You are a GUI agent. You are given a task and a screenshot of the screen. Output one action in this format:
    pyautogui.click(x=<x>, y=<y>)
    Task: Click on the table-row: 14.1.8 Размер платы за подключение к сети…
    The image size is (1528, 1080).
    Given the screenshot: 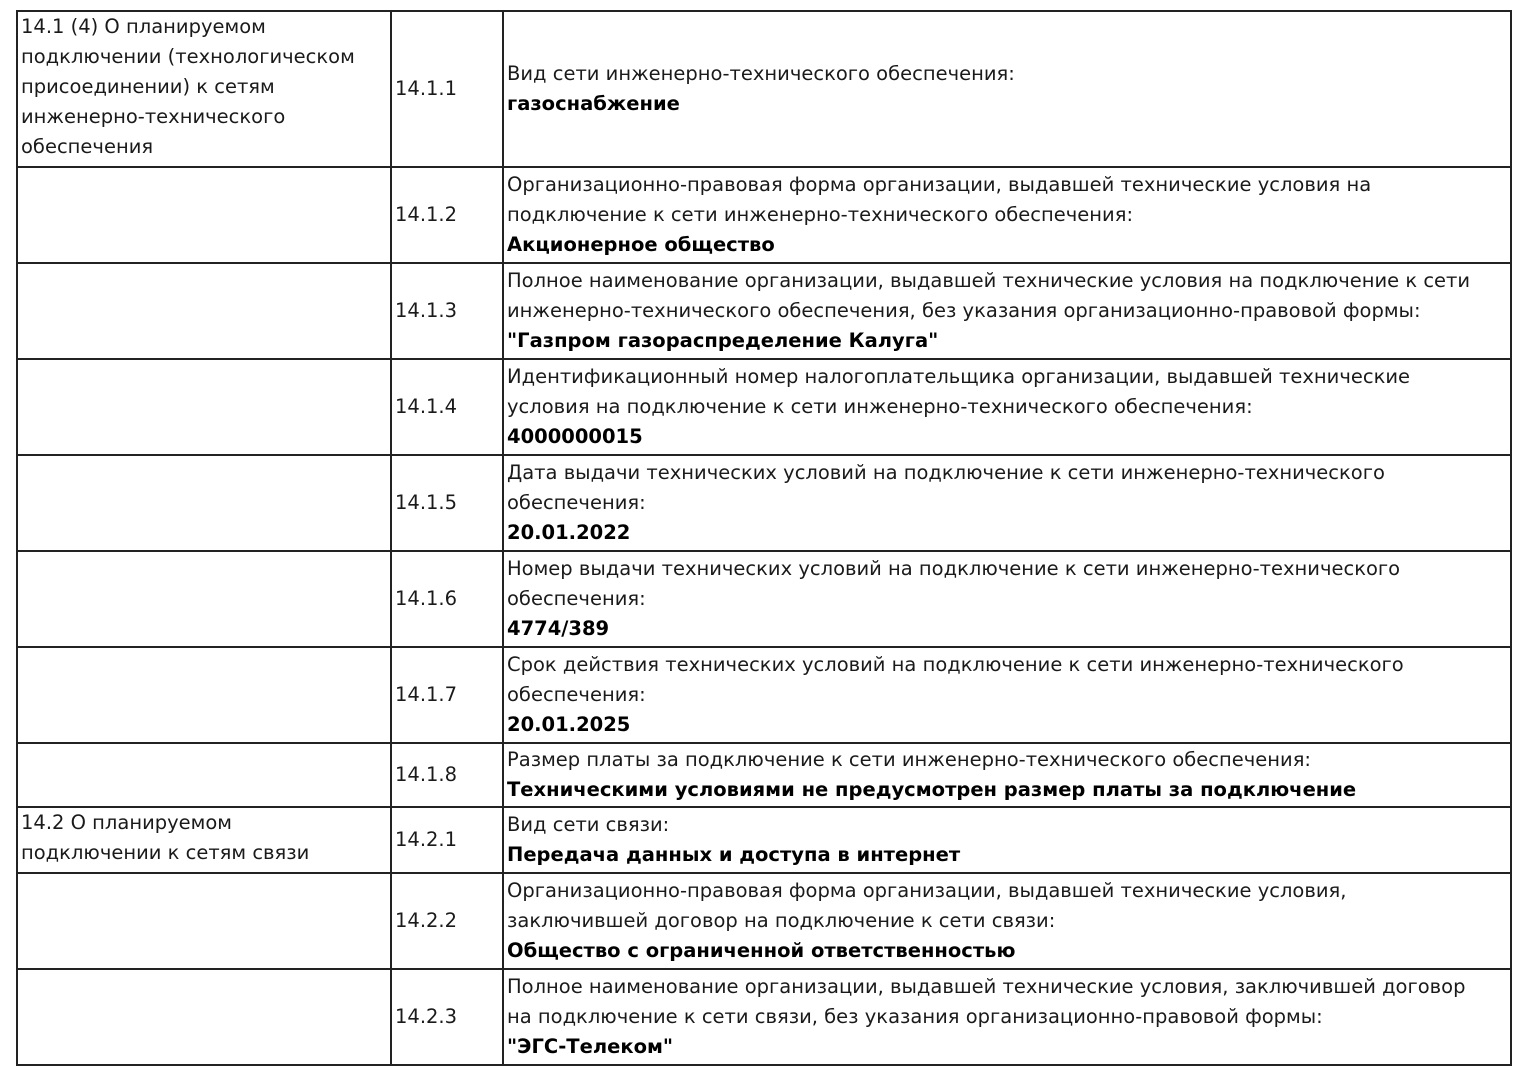 What is the action you would take?
    pyautogui.click(x=764, y=775)
    